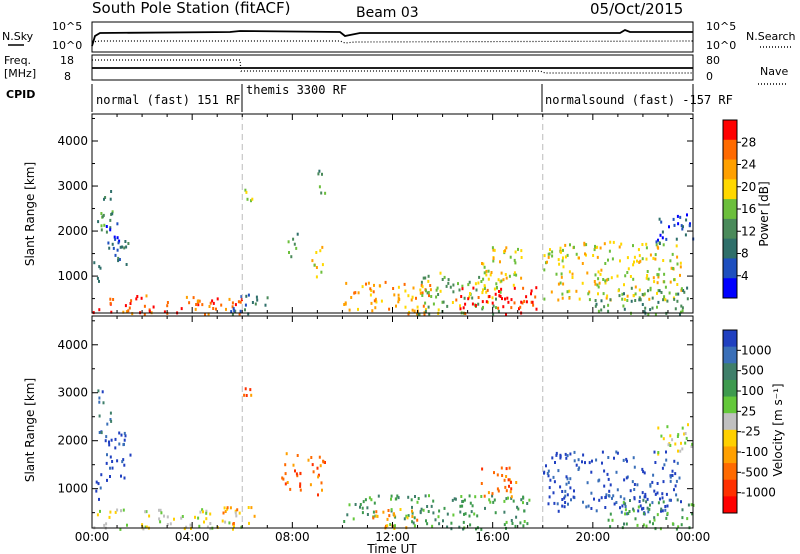  What do you see at coordinates (168, 100) in the screenshot?
I see `cpid-segment-1: normal (fast) 151 RF` at bounding box center [168, 100].